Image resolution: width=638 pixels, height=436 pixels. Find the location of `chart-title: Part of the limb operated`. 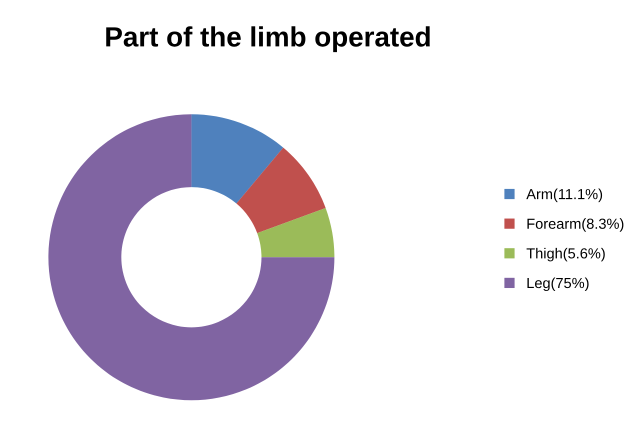

chart-title: Part of the limb operated is located at coordinates (268, 39).